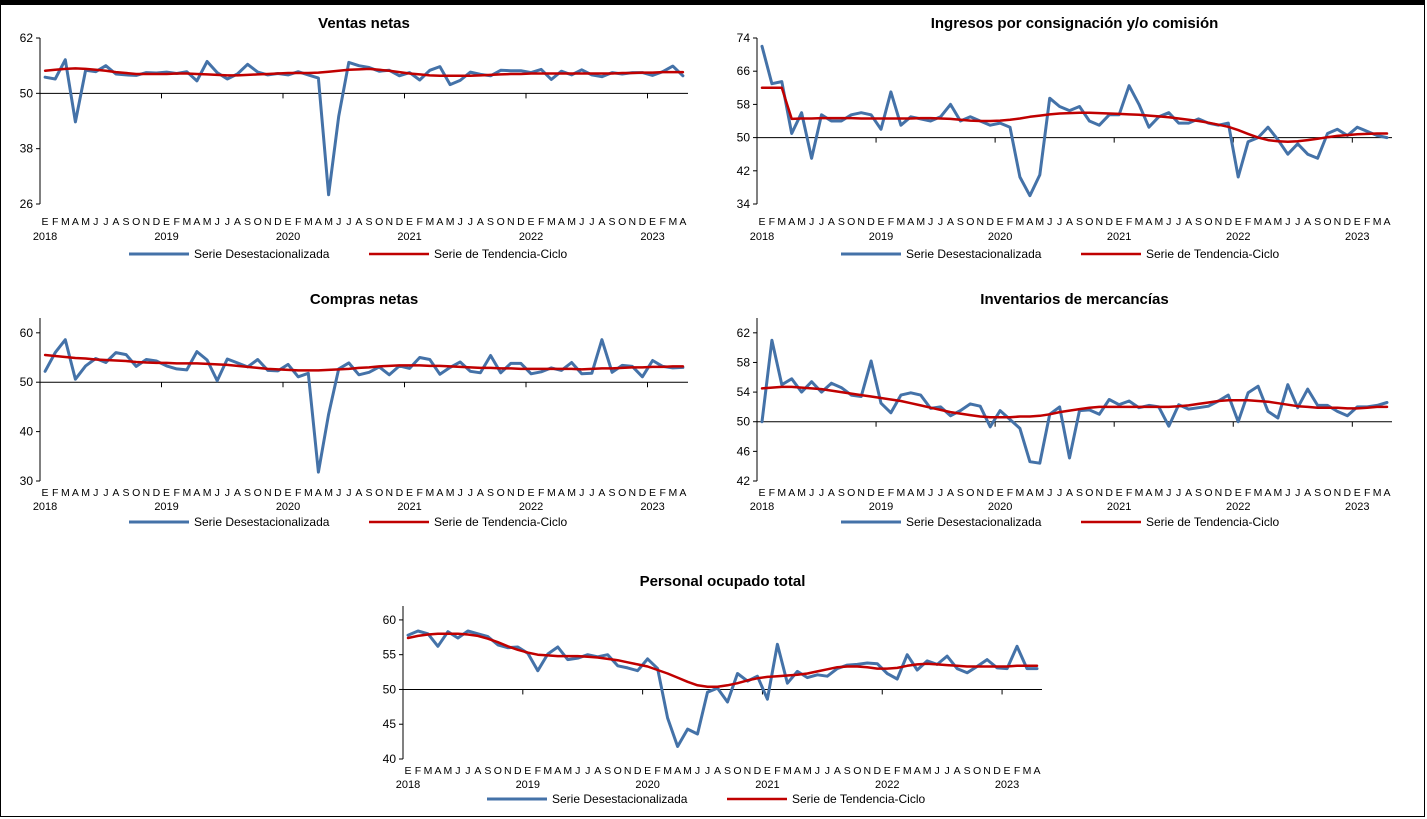 This screenshot has height=819, width=1427. I want to click on cropped-header-strip, so click(712, 2).